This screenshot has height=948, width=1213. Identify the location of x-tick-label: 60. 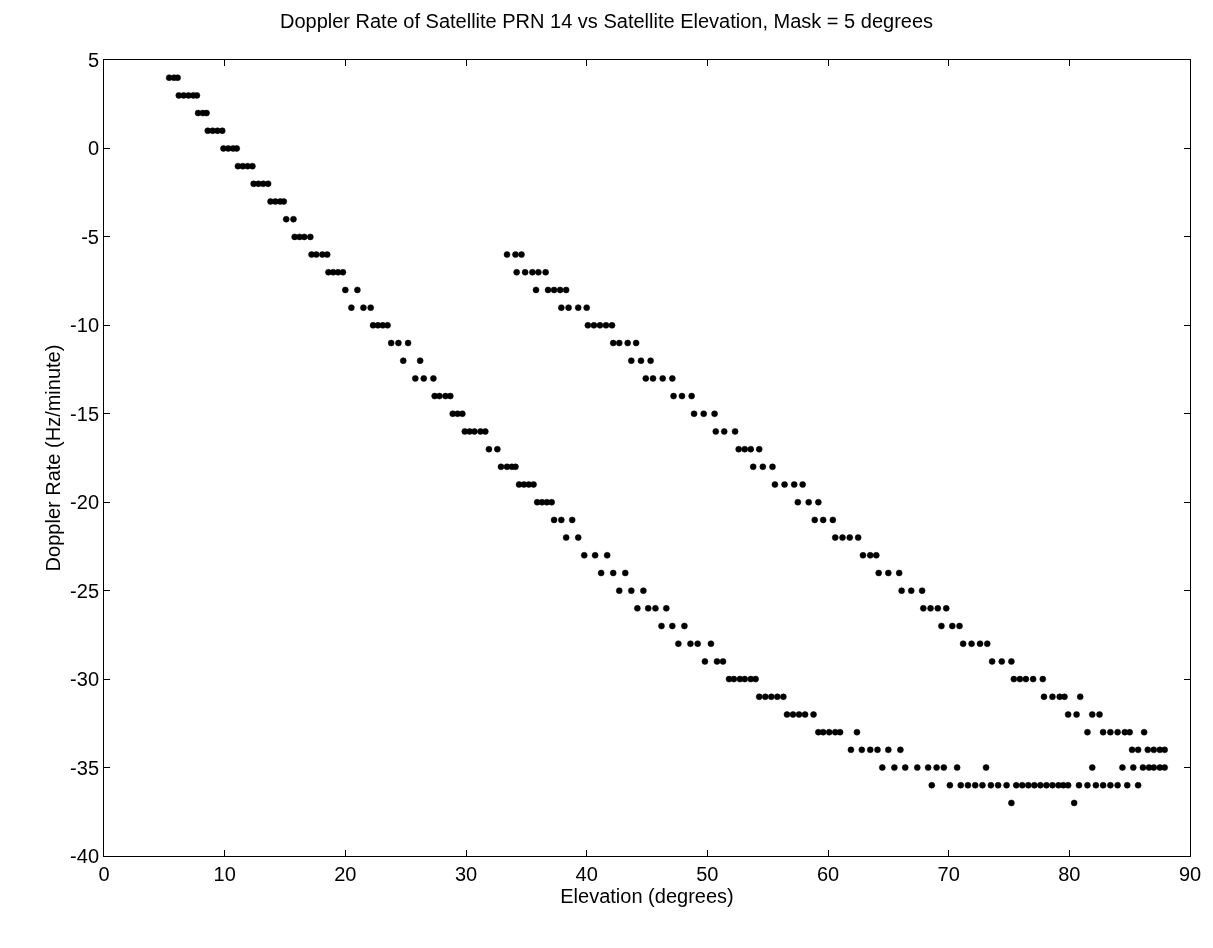
(828, 874).